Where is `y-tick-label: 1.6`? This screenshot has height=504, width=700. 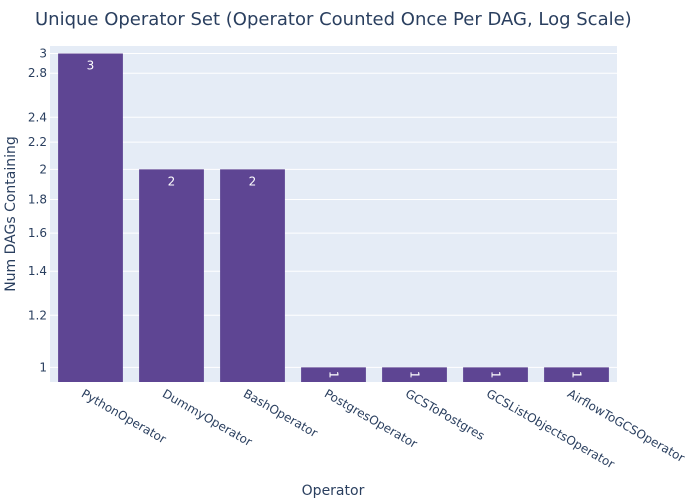 y-tick-label: 1.6 is located at coordinates (37, 233).